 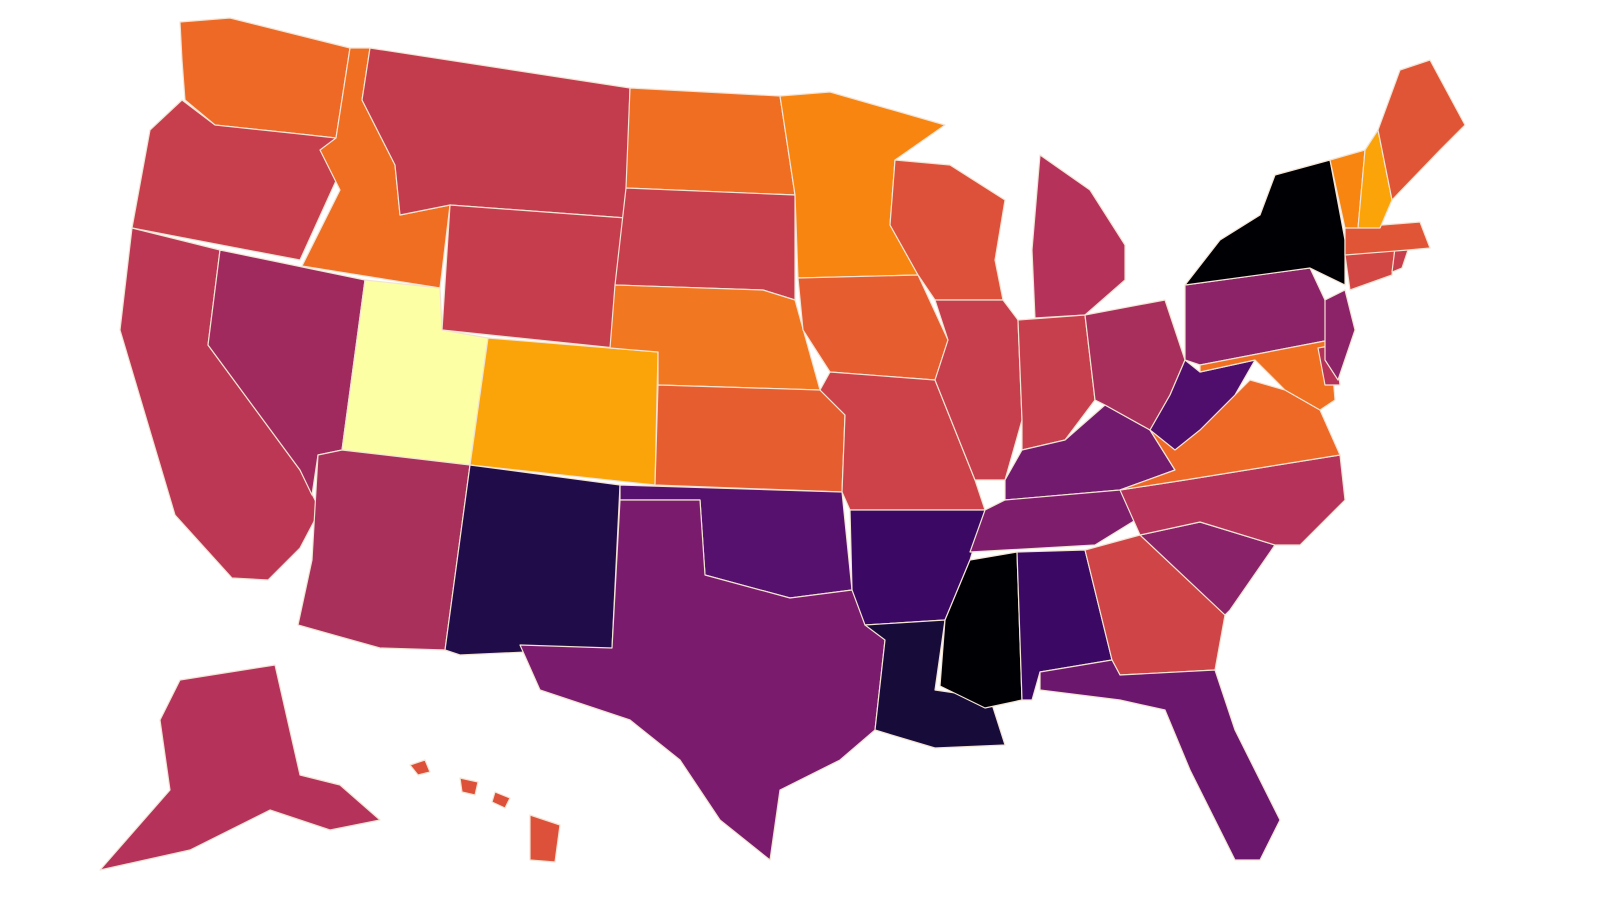 I want to click on state-me, so click(x=1421, y=130).